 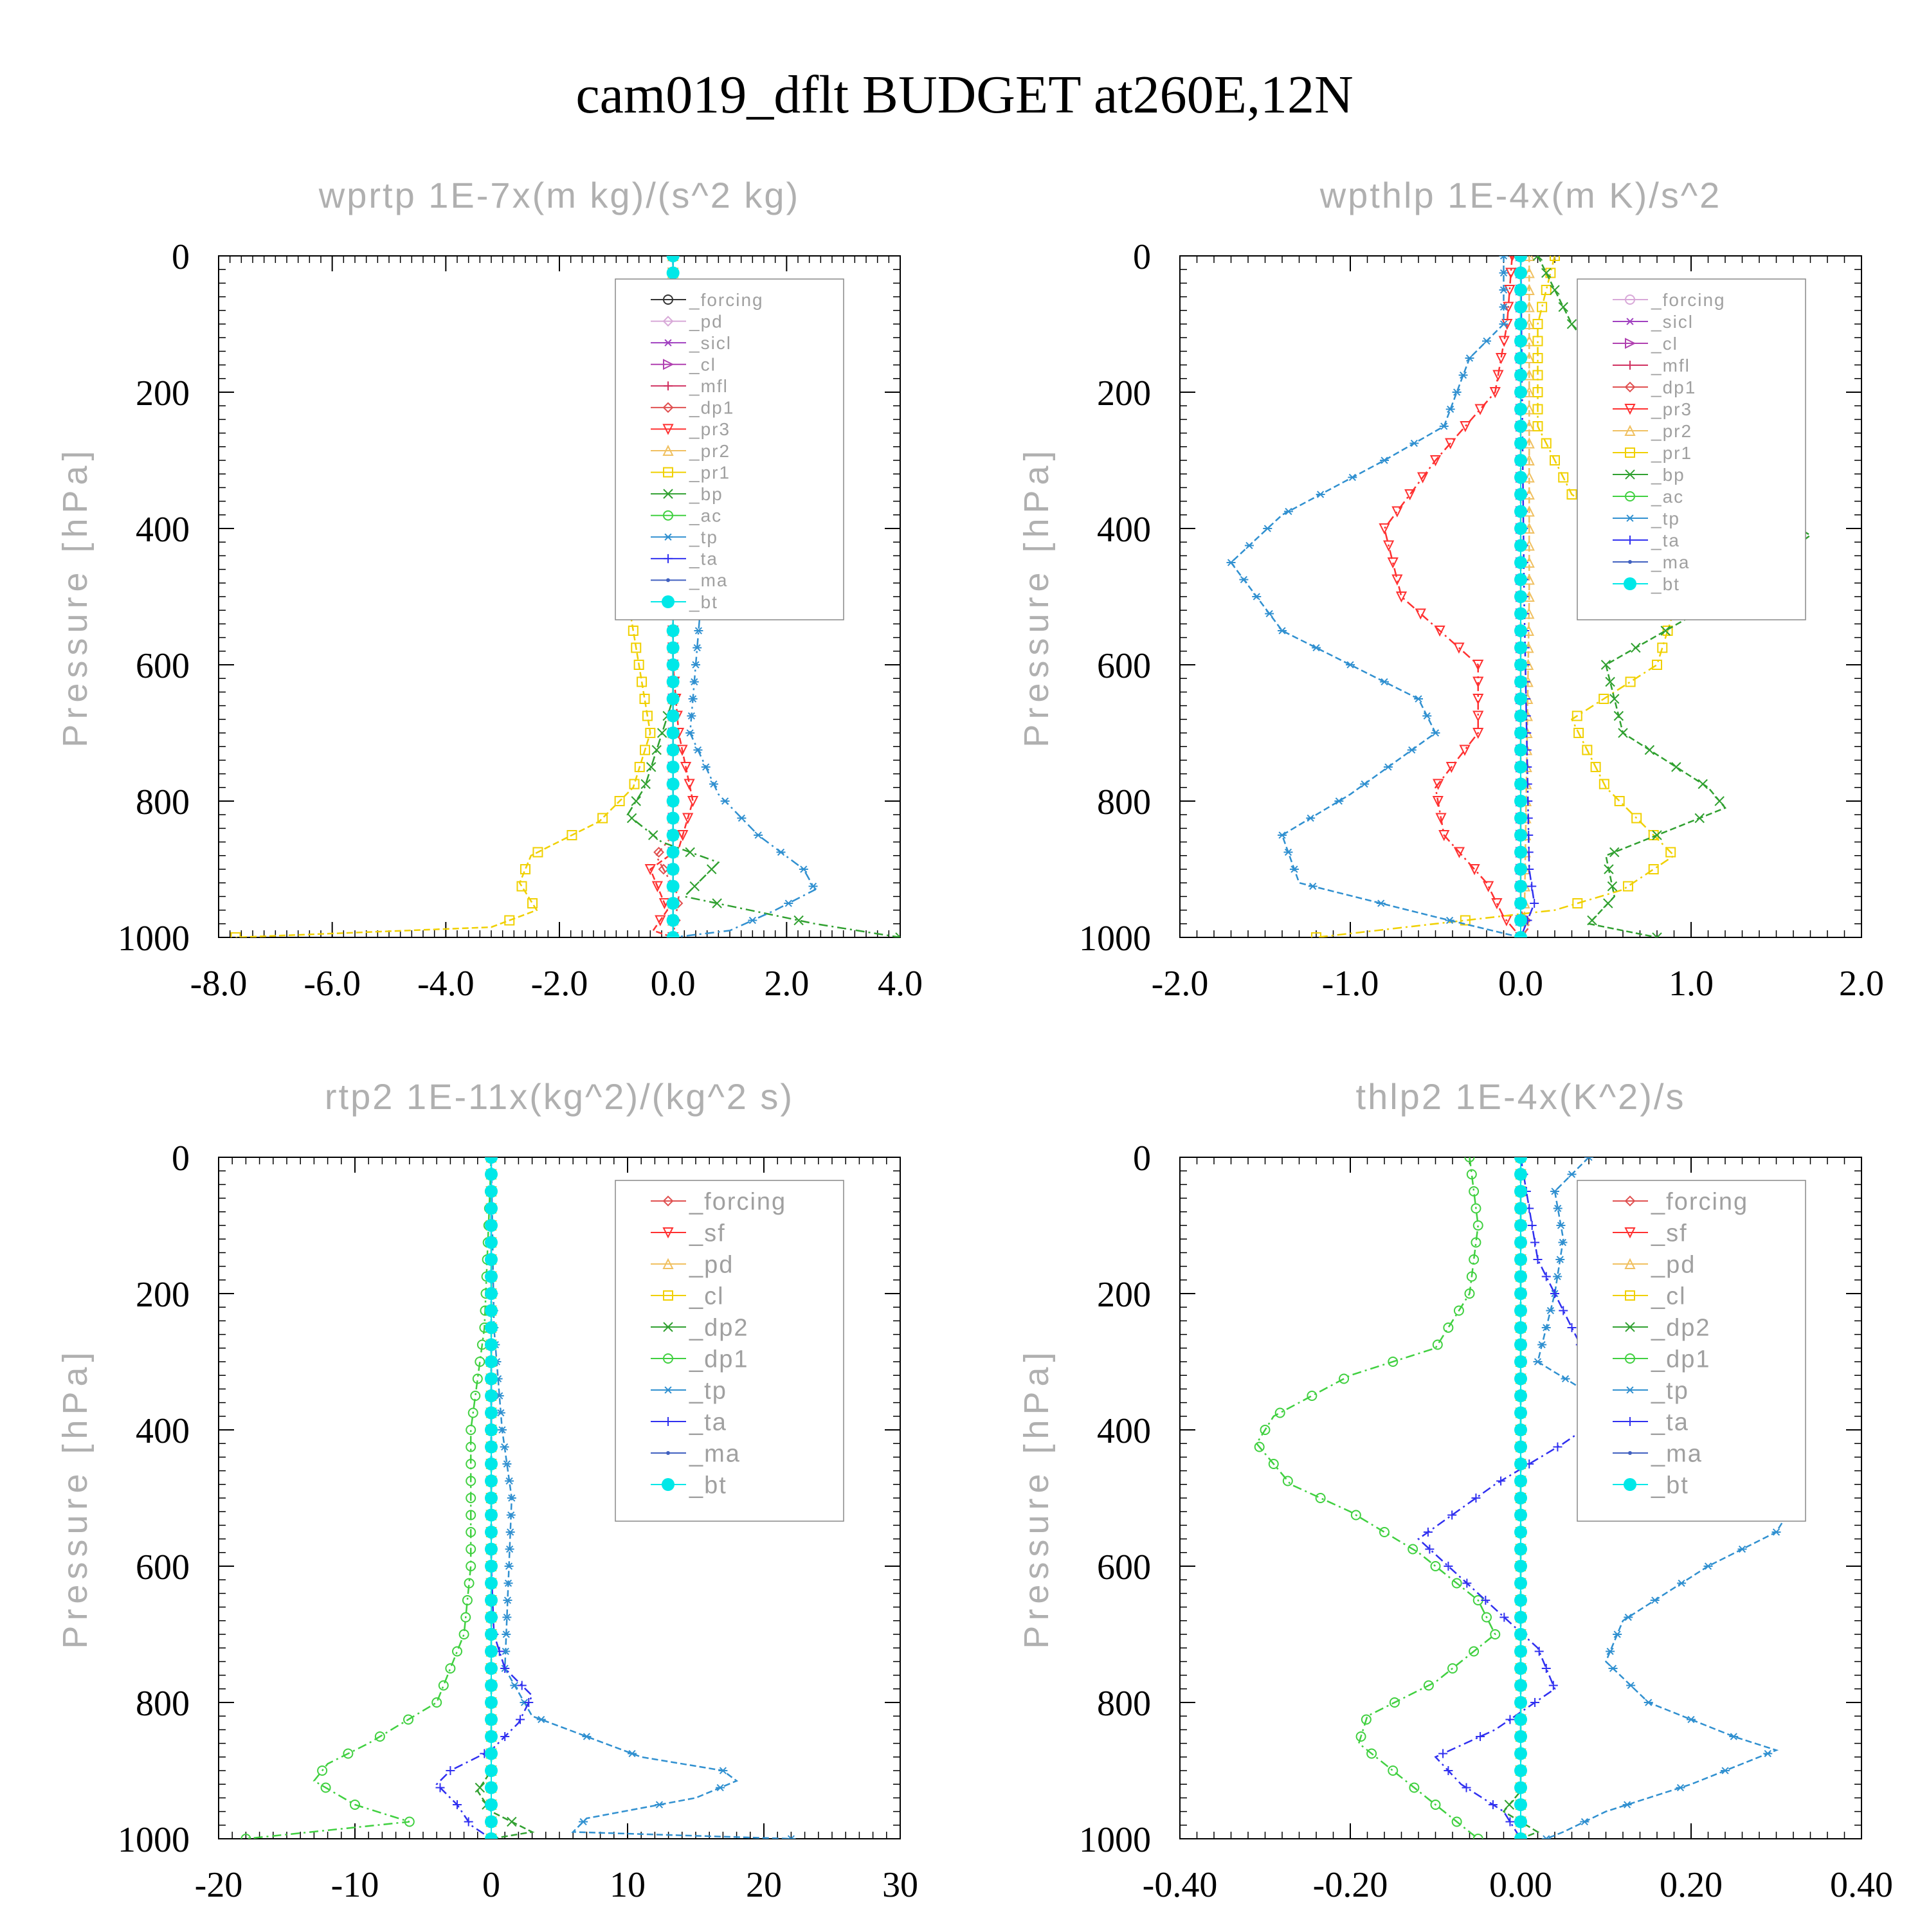 I want to click on series-line, so click(x=1452, y=596).